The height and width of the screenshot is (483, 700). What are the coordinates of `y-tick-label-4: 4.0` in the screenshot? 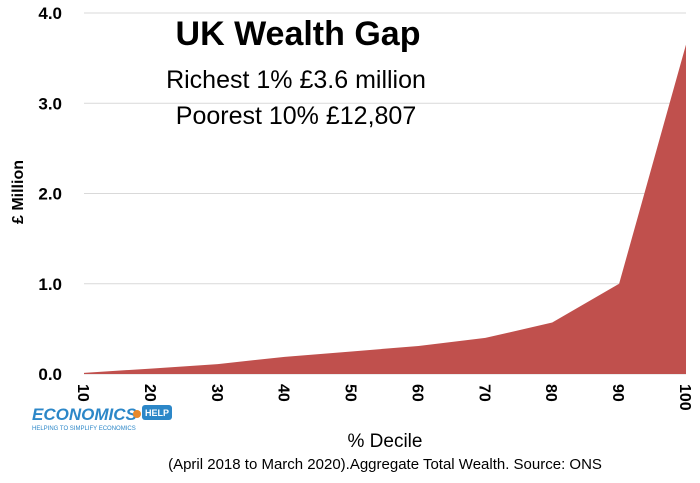 It's located at (50, 13).